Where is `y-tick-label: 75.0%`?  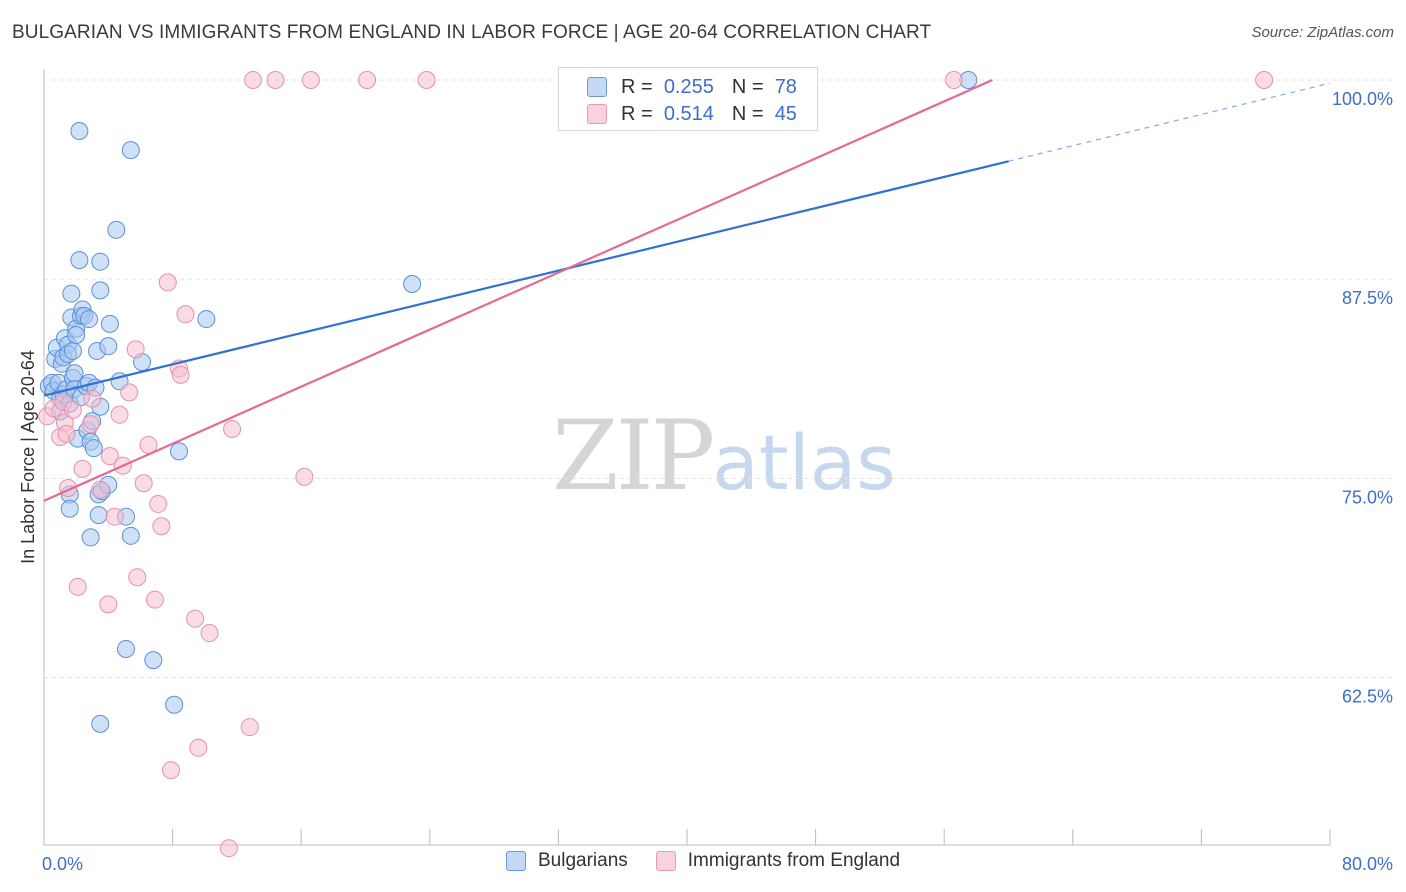
y-tick-label: 75.0% is located at coordinates (1367, 497).